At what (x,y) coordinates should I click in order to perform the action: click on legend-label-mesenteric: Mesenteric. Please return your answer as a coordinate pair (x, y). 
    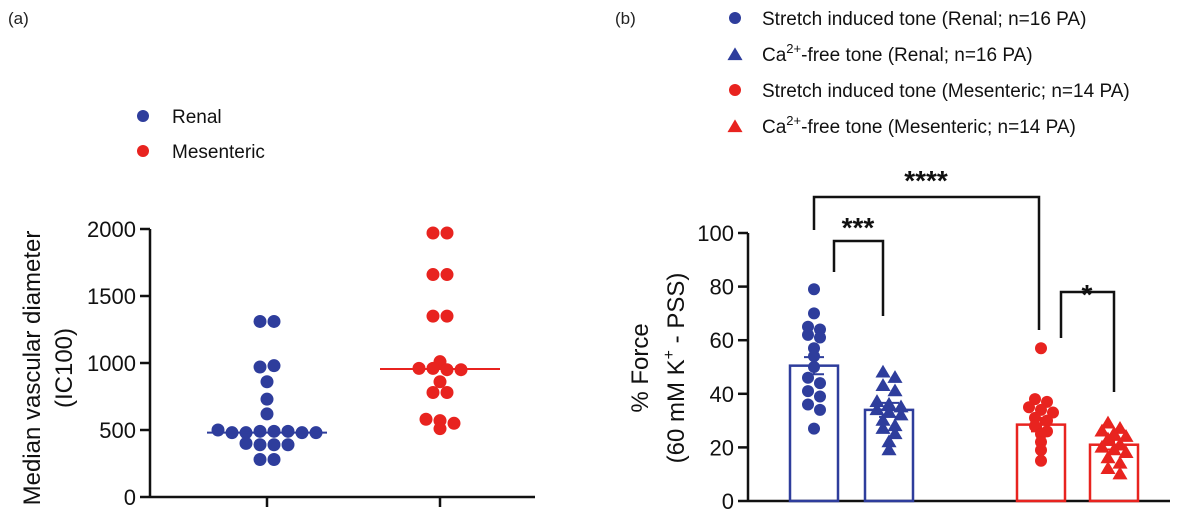
    Looking at the image, I should click on (218, 152).